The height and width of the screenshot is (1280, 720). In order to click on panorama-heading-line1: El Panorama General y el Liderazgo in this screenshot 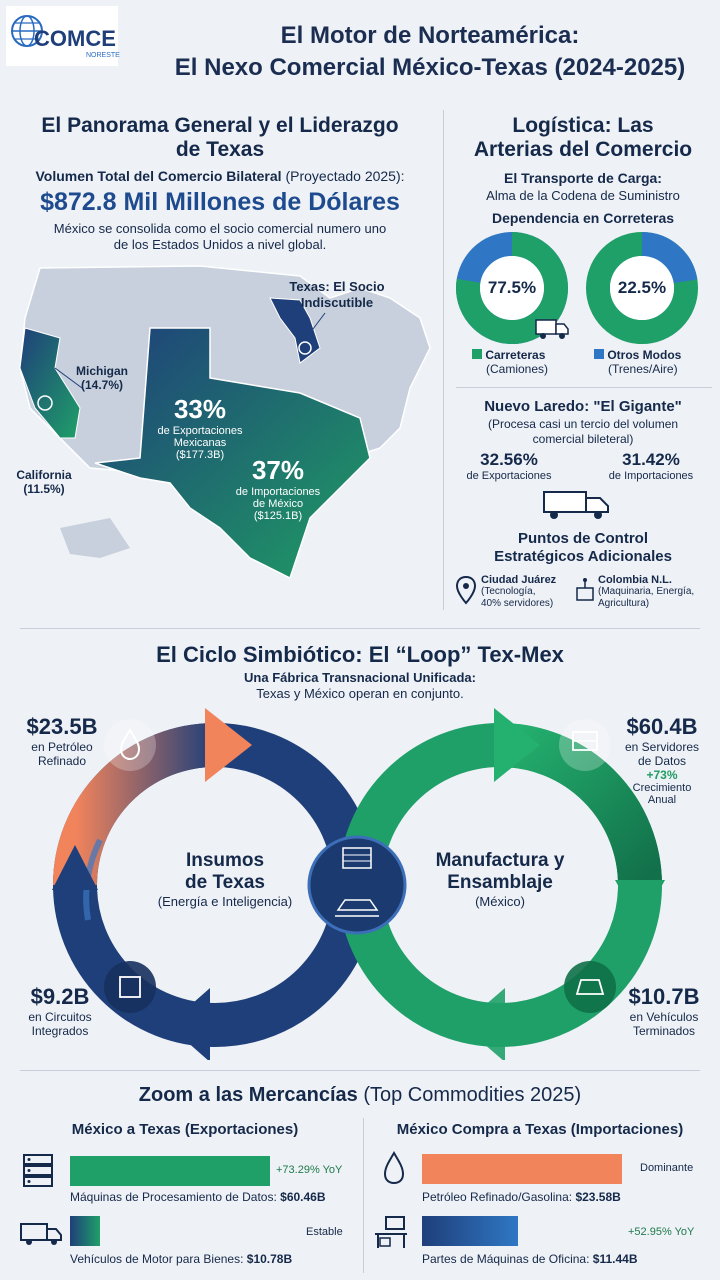, I will do `click(220, 125)`.